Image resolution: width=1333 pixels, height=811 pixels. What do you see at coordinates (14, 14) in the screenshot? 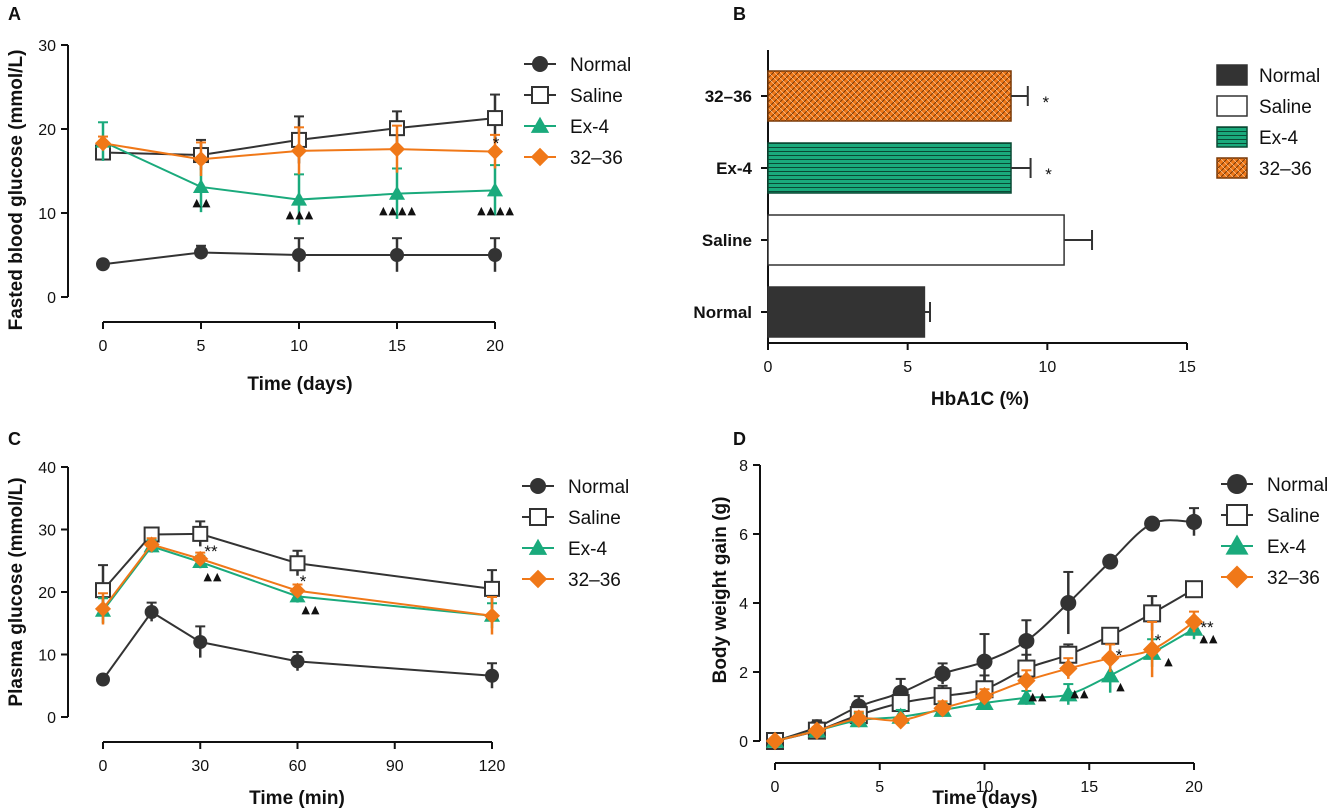
I see `panel-a-letter: A` at bounding box center [14, 14].